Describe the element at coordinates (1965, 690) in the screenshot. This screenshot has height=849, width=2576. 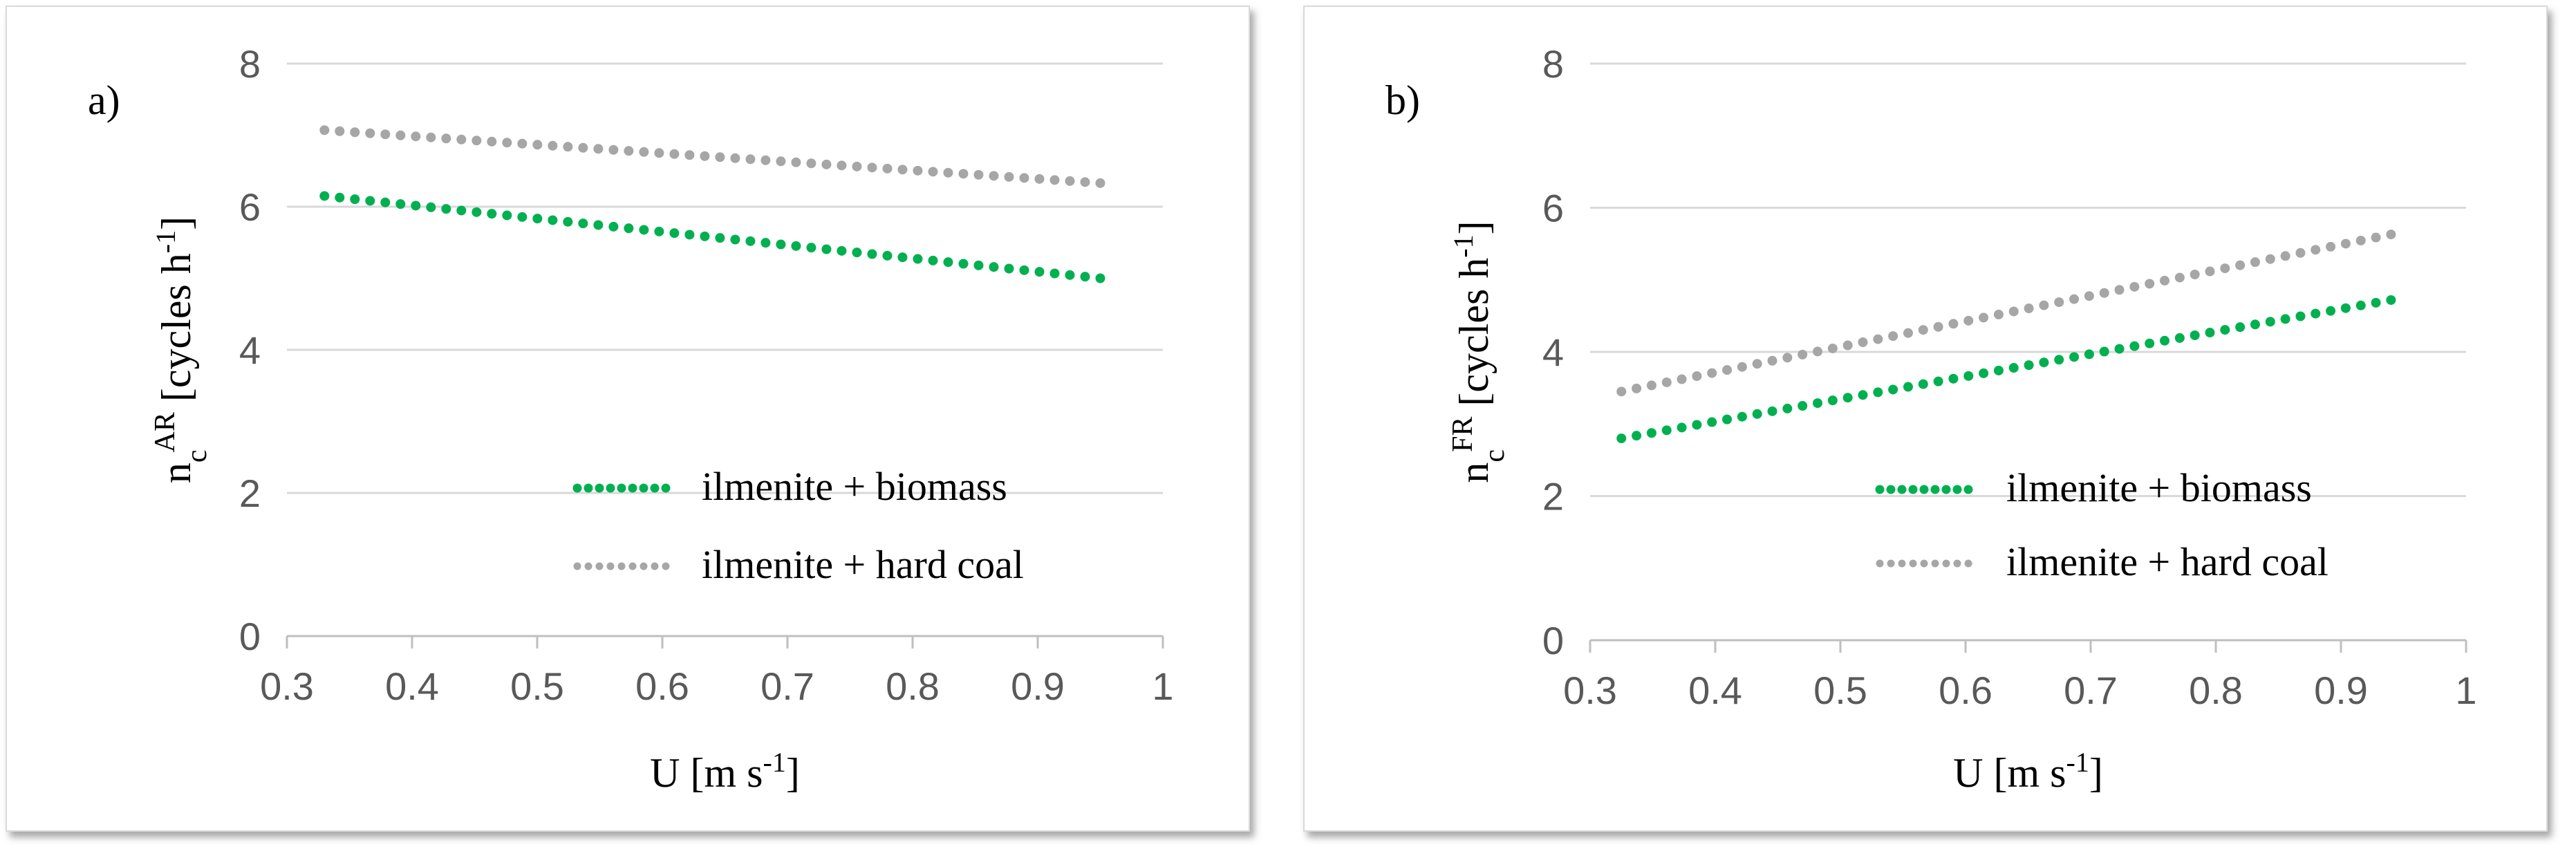
I see `x-tick-label: 0.6` at that location.